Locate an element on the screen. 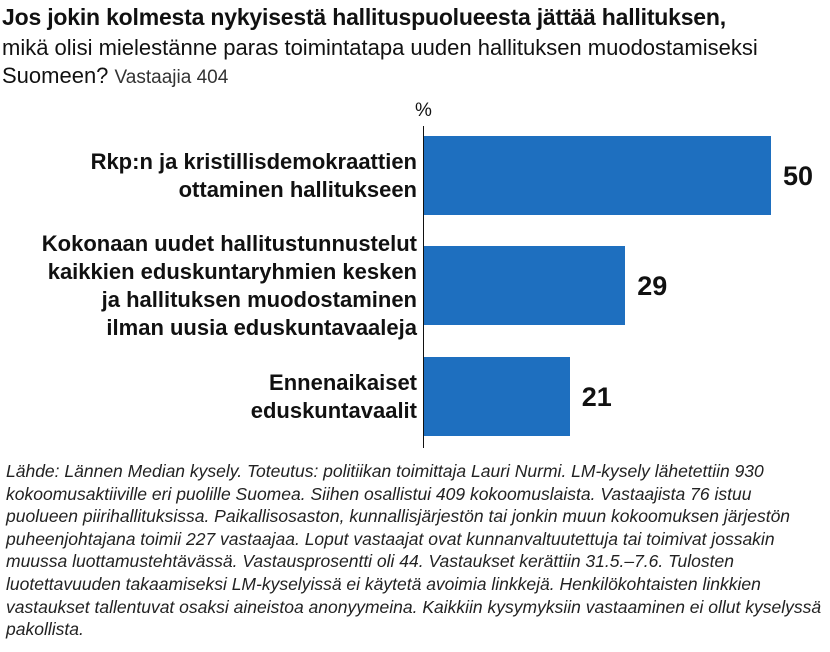 This screenshot has height=652, width=830. category-label-line: ja hallituksen muodostaminen is located at coordinates (259, 299).